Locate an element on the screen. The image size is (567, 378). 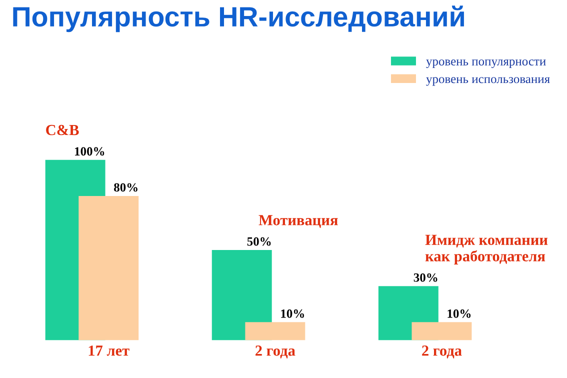
annotation: Мотивация is located at coordinates (298, 221).